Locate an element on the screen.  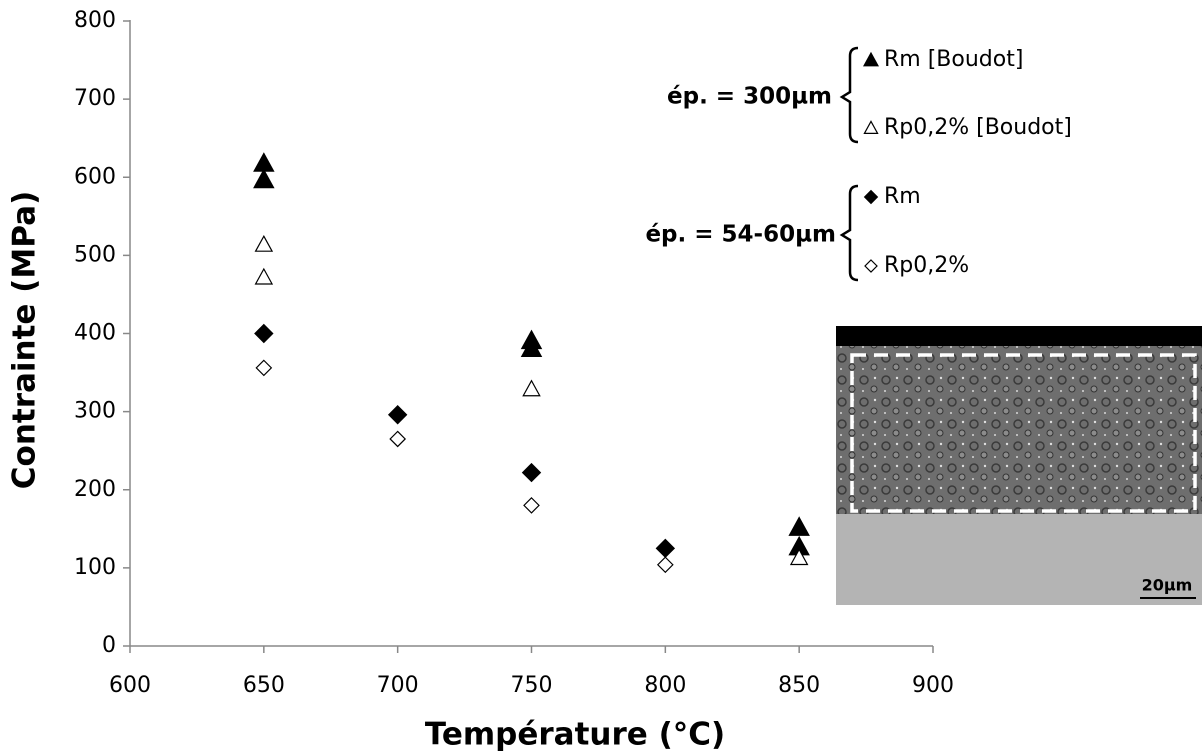
y-tick-label: 0 is located at coordinates (109, 645).